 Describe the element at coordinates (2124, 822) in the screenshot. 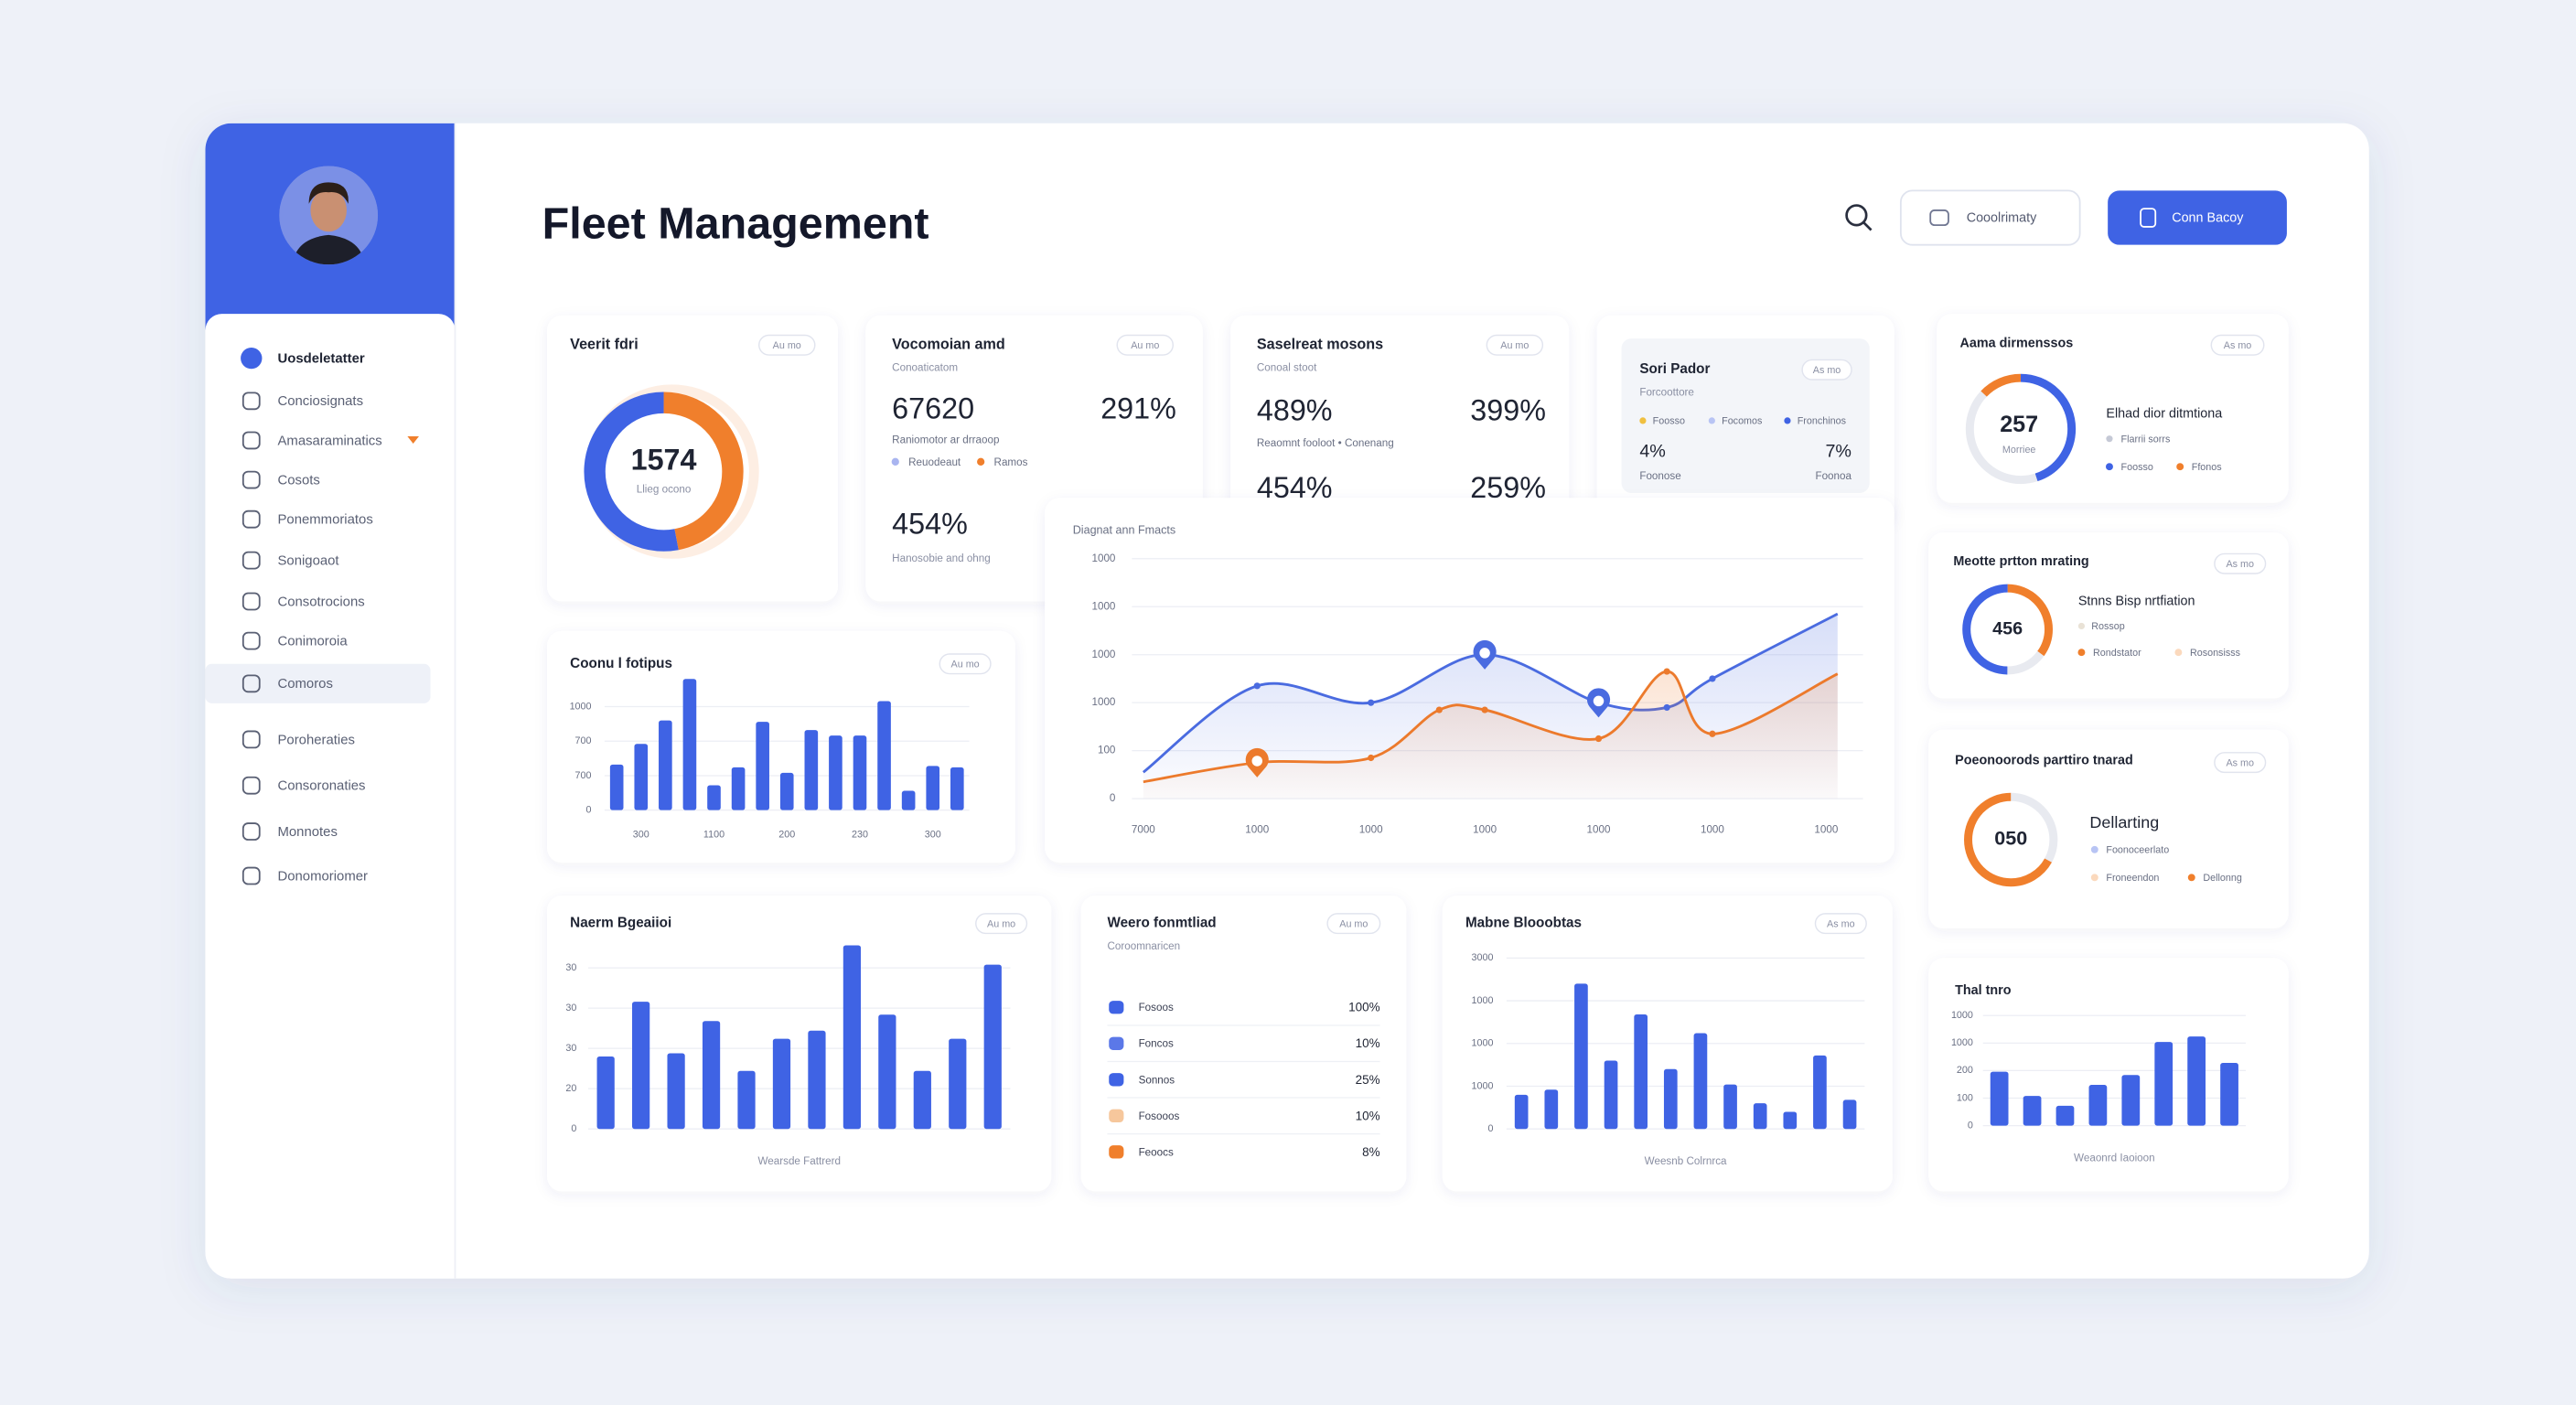

I see `card-heading: Dellarting` at that location.